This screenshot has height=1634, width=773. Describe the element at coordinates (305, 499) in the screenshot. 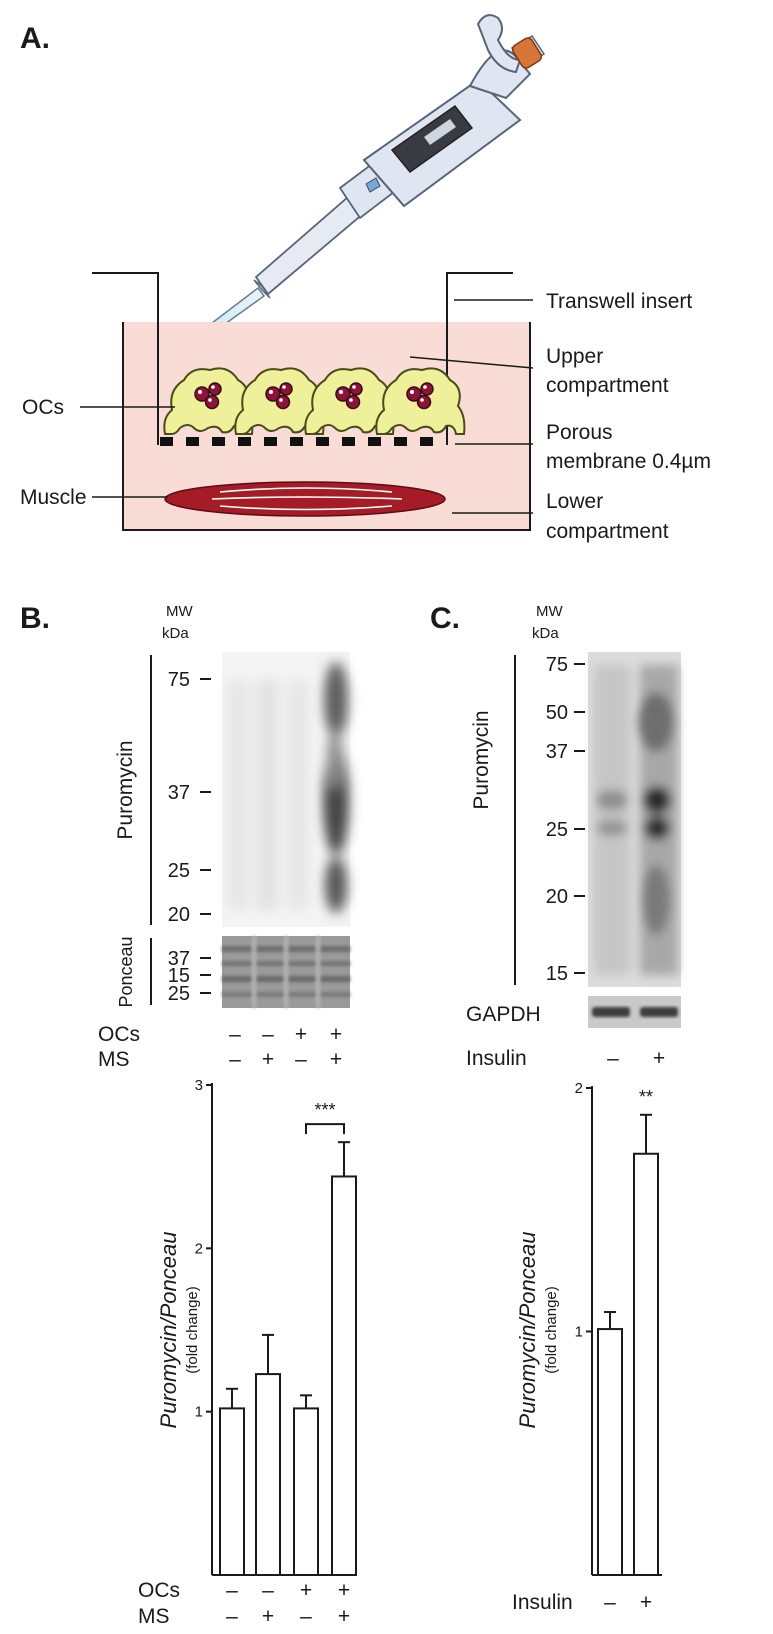

I see `muscle-tissue` at that location.